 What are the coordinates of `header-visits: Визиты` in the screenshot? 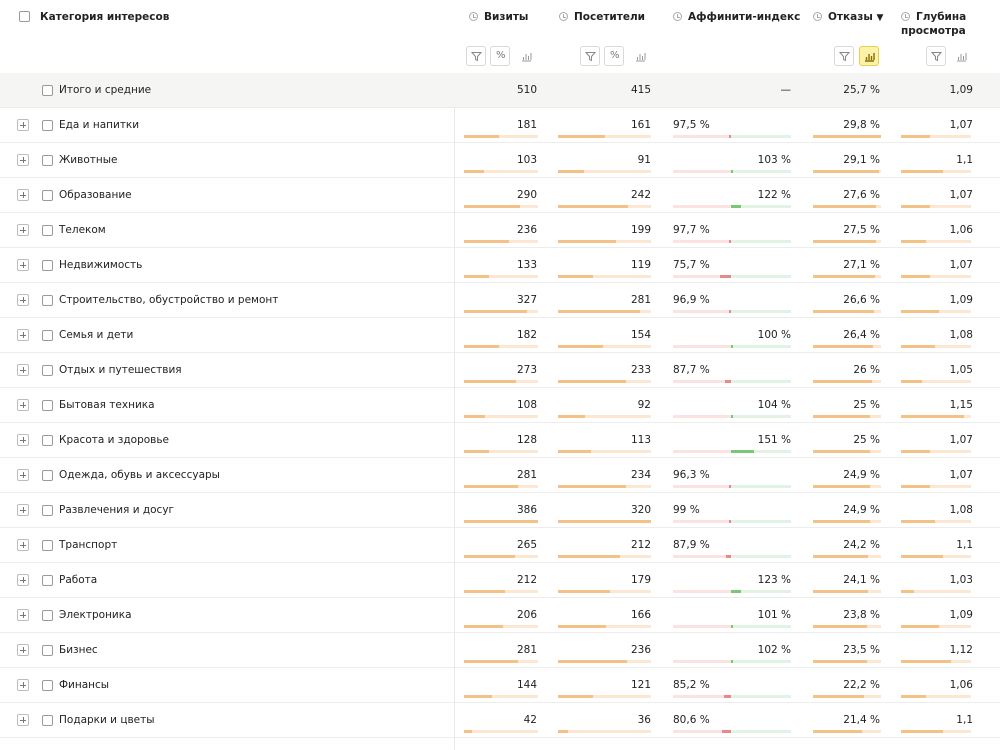 It's located at (498, 17).